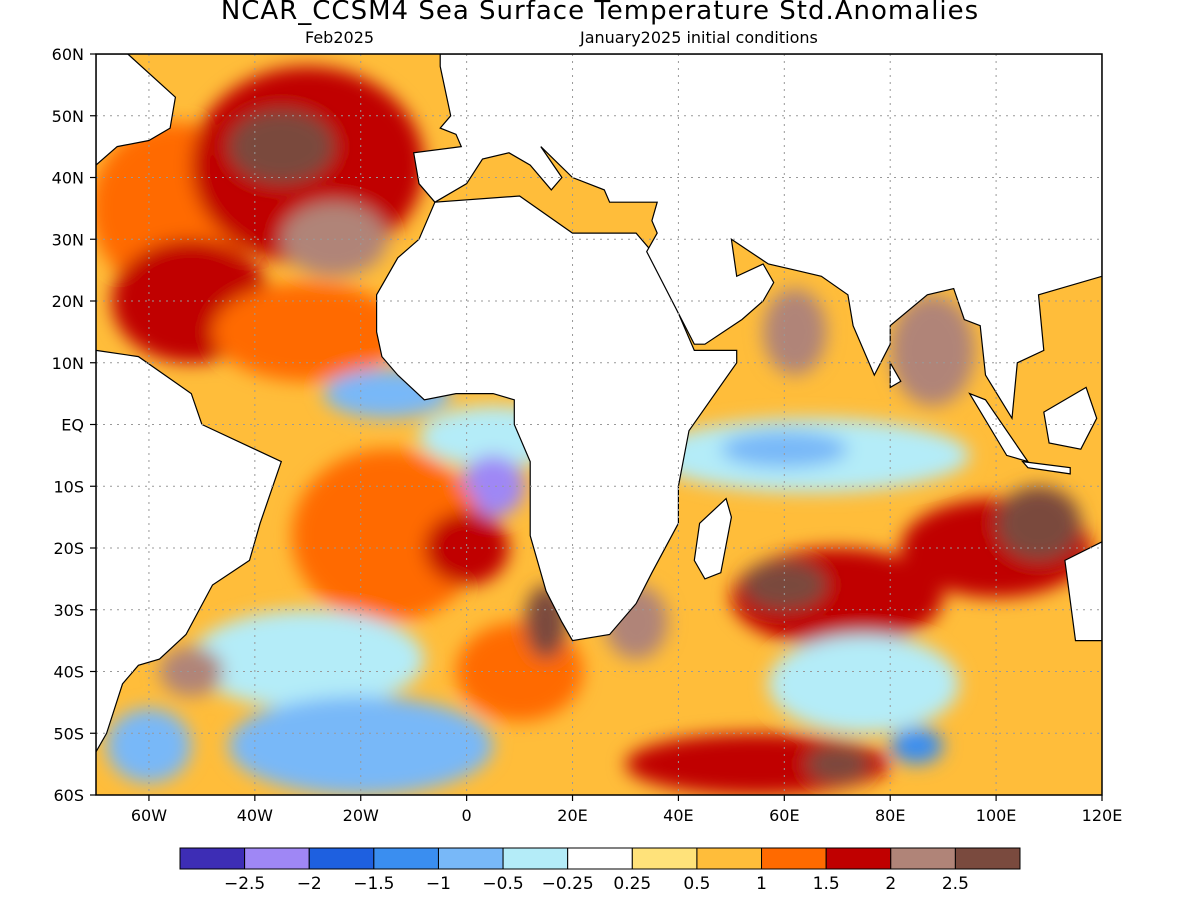 This screenshot has width=1200, height=900. I want to click on lat-tick-label: 30N, so click(68, 239).